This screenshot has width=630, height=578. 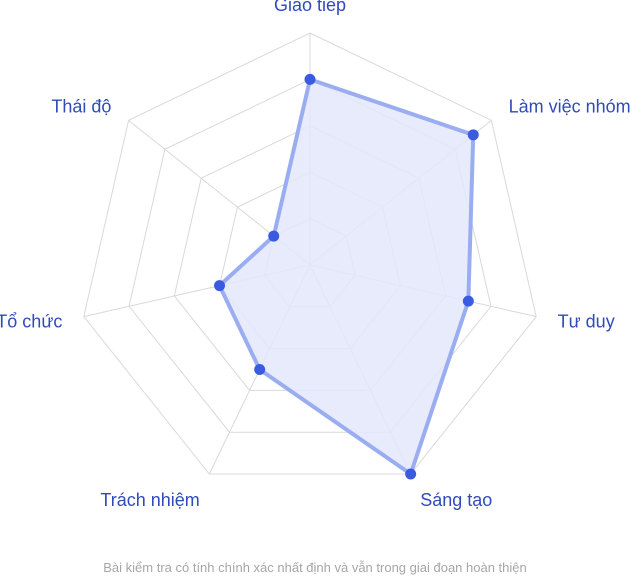 What do you see at coordinates (569, 107) in the screenshot?
I see `axis-label-1: Làm việc nhóm` at bounding box center [569, 107].